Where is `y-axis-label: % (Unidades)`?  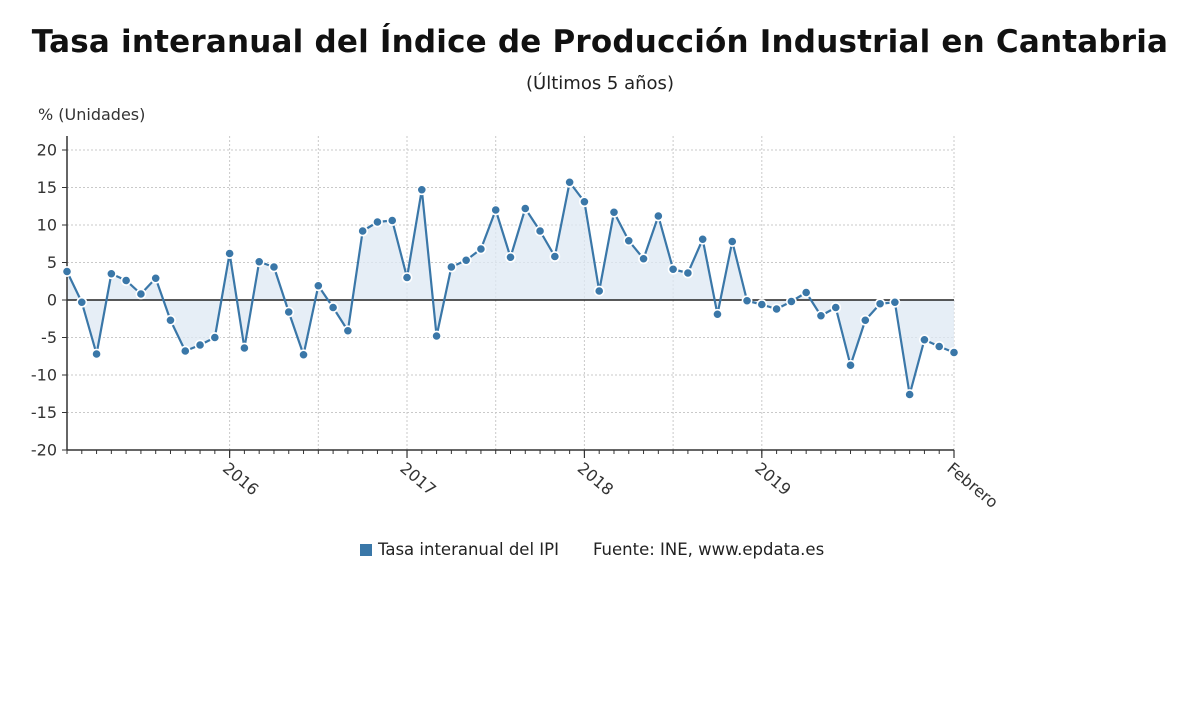 y-axis-label: % (Unidades) is located at coordinates (92, 114).